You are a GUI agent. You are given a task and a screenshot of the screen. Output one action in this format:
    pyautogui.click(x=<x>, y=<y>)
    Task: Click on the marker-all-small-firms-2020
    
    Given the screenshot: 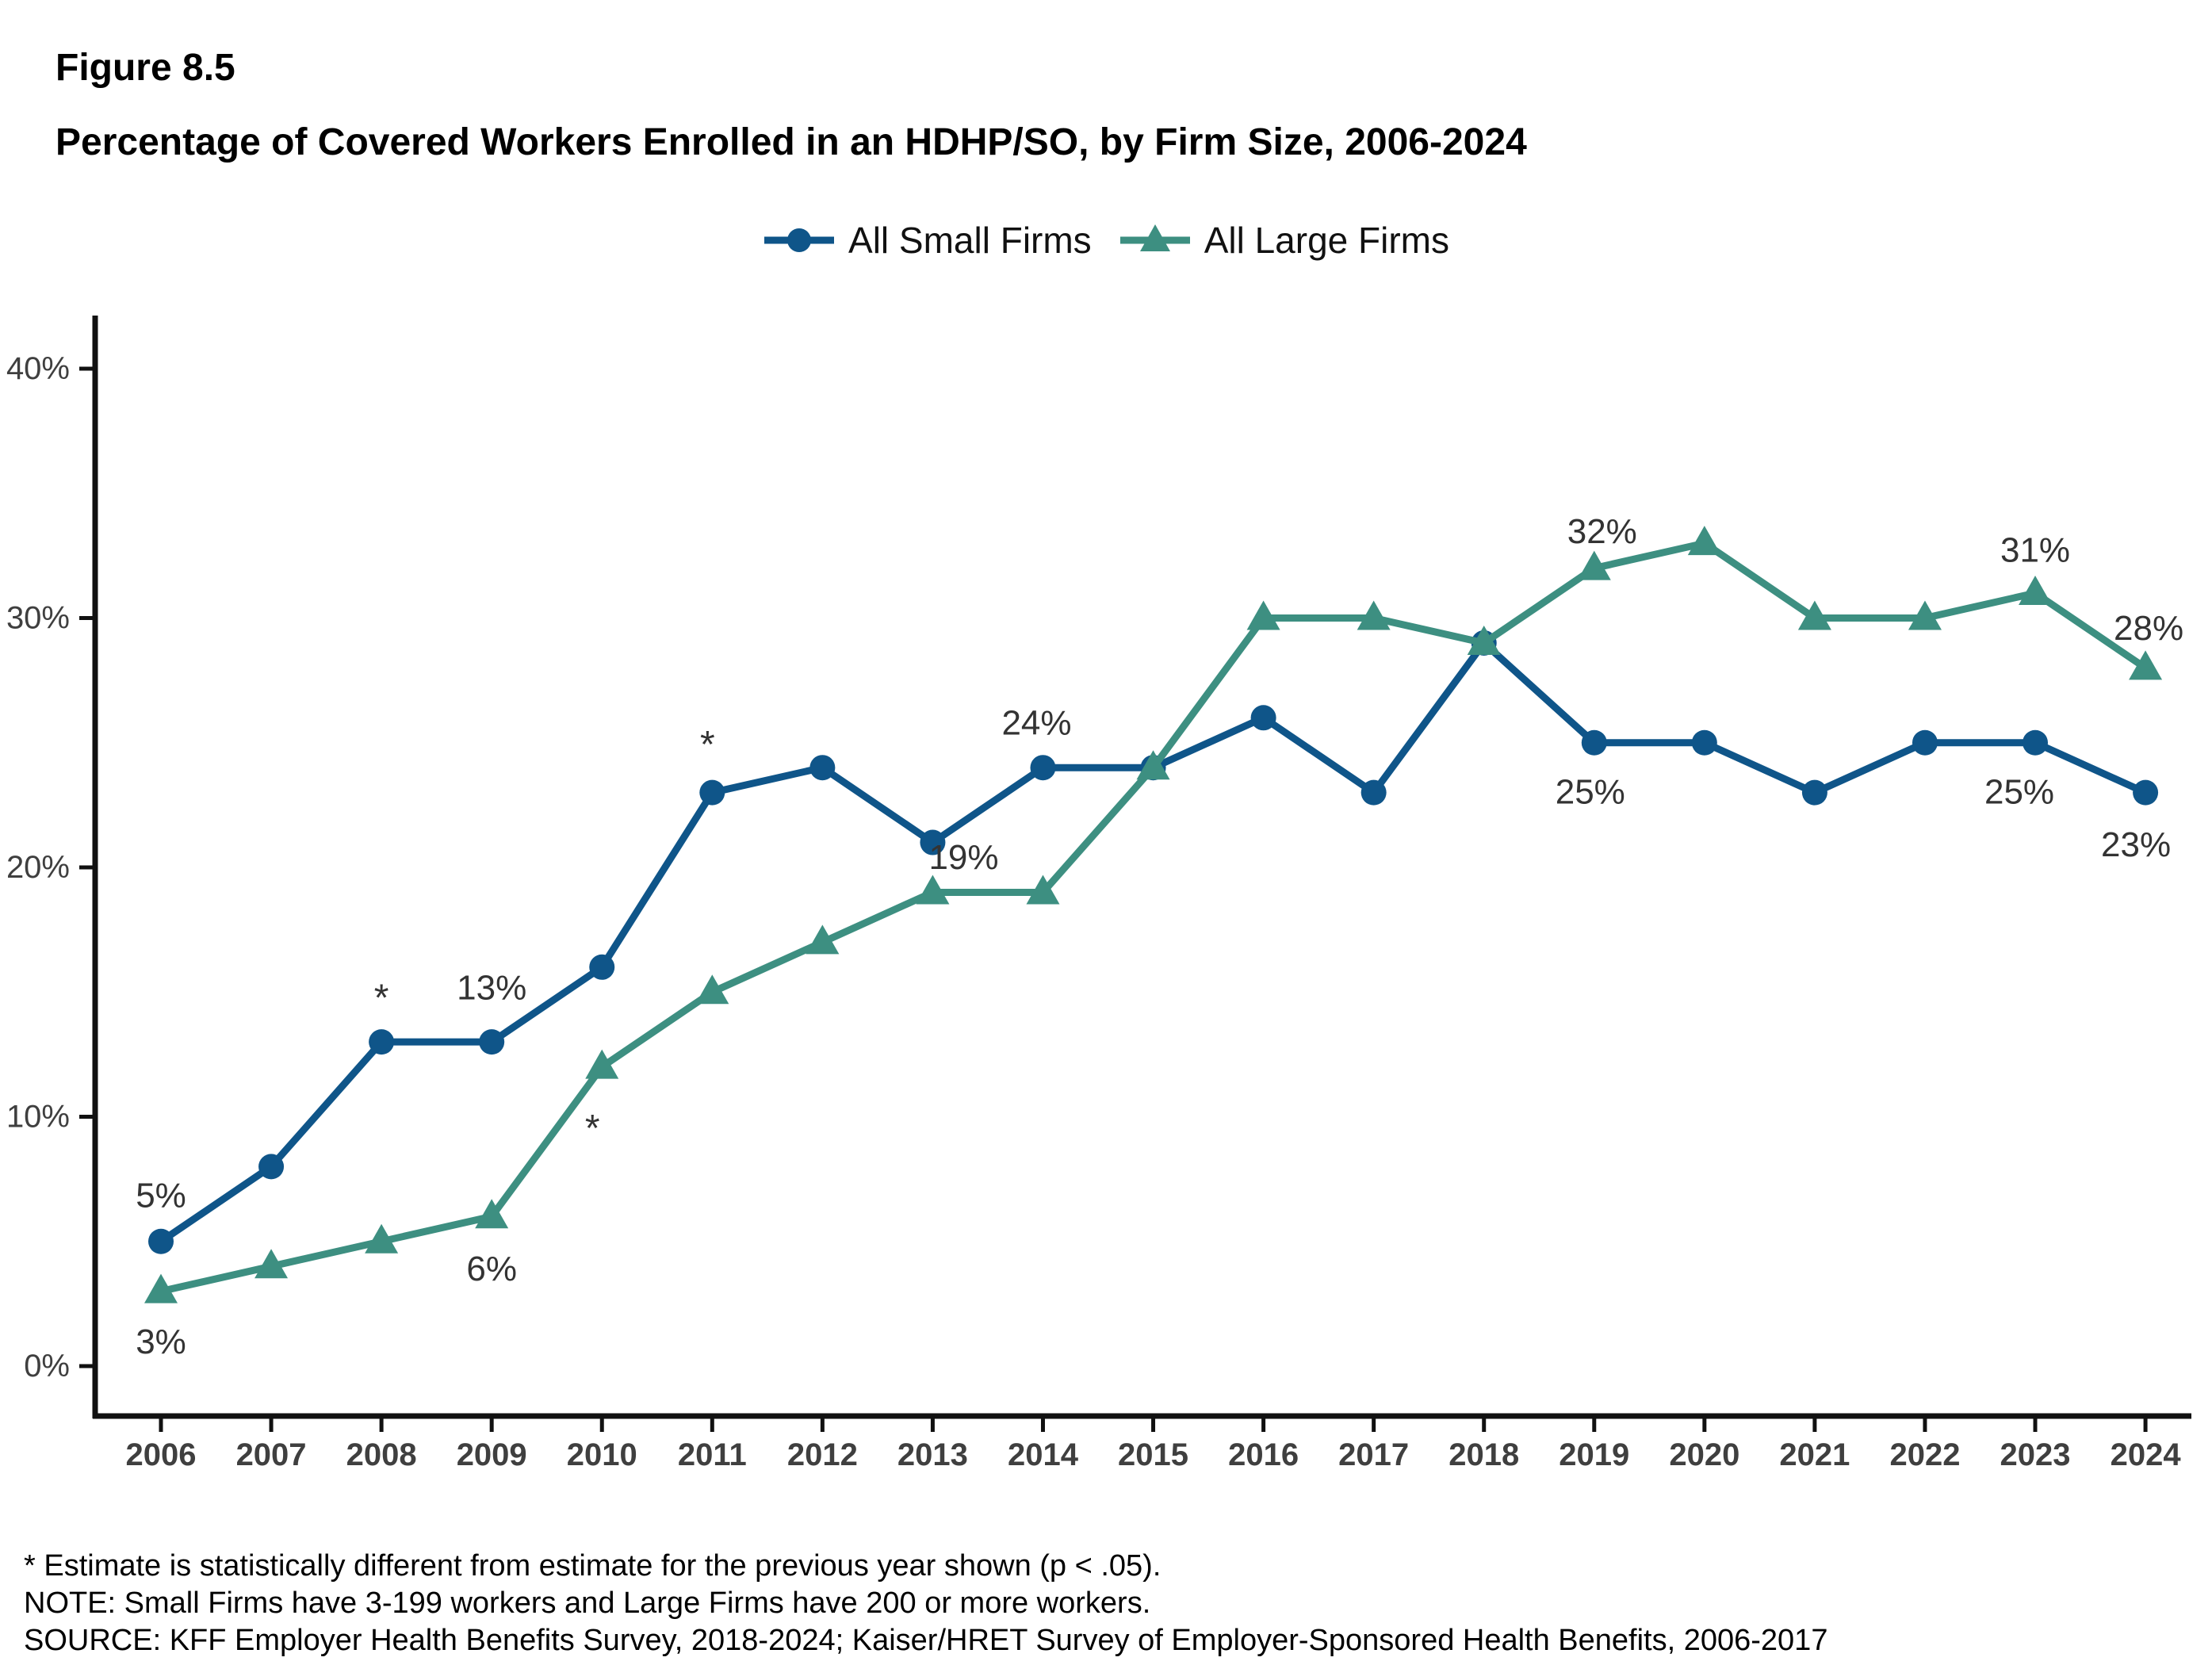 What is the action you would take?
    pyautogui.click(x=1704, y=742)
    